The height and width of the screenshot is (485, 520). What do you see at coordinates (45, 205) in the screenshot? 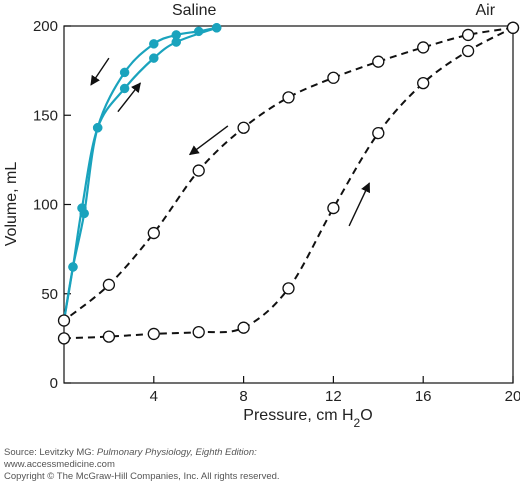
I see `y-tick-label: 100` at bounding box center [45, 205].